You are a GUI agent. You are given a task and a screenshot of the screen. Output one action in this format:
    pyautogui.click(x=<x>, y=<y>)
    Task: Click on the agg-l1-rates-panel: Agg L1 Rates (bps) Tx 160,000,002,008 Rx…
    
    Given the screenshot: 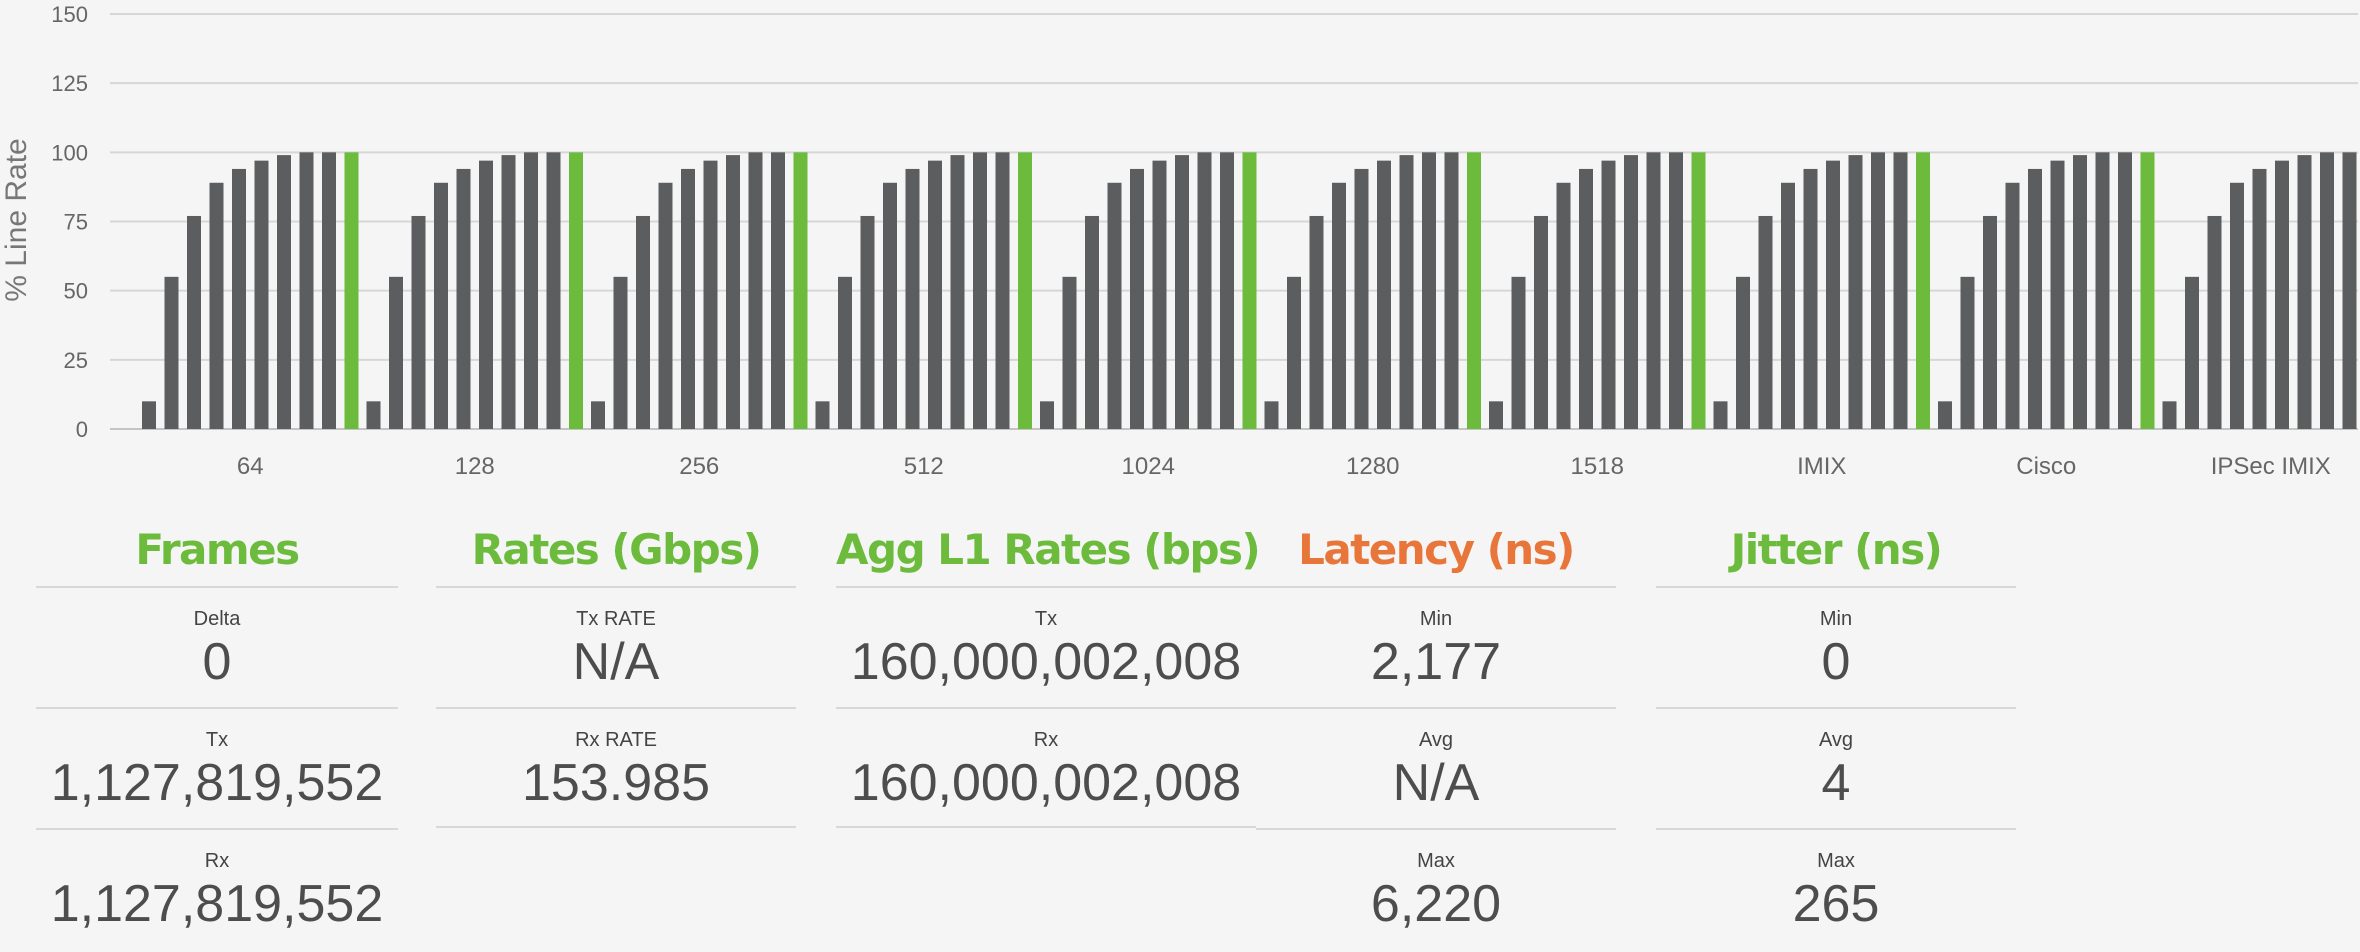 What is the action you would take?
    pyautogui.click(x=1048, y=664)
    